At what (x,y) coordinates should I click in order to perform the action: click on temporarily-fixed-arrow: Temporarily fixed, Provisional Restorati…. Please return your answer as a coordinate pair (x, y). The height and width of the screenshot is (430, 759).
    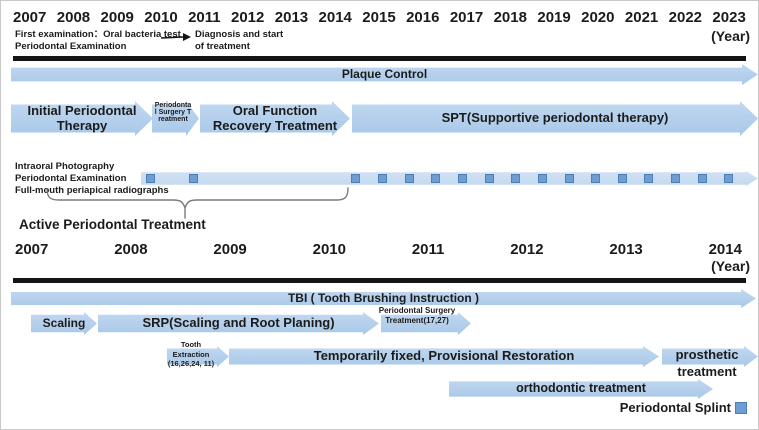
    Looking at the image, I should click on (444, 356).